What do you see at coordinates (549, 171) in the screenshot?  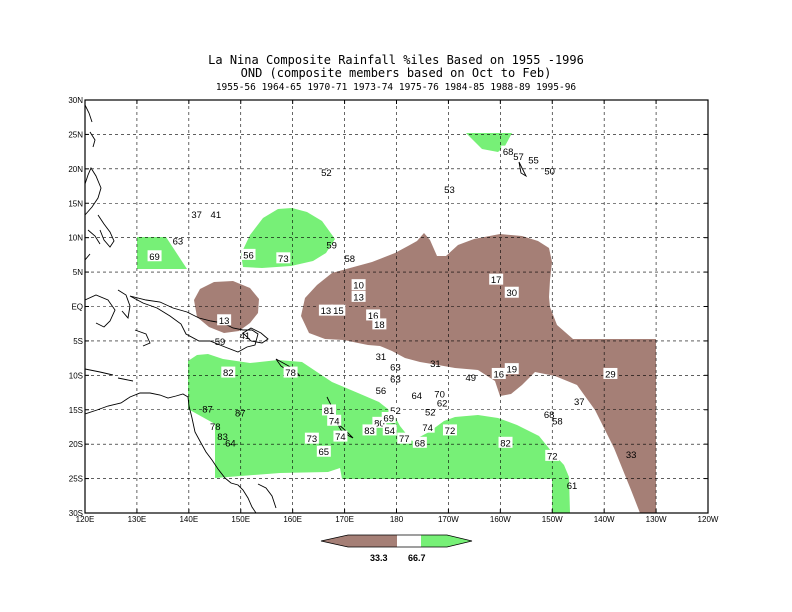 I see `station-value: 50` at bounding box center [549, 171].